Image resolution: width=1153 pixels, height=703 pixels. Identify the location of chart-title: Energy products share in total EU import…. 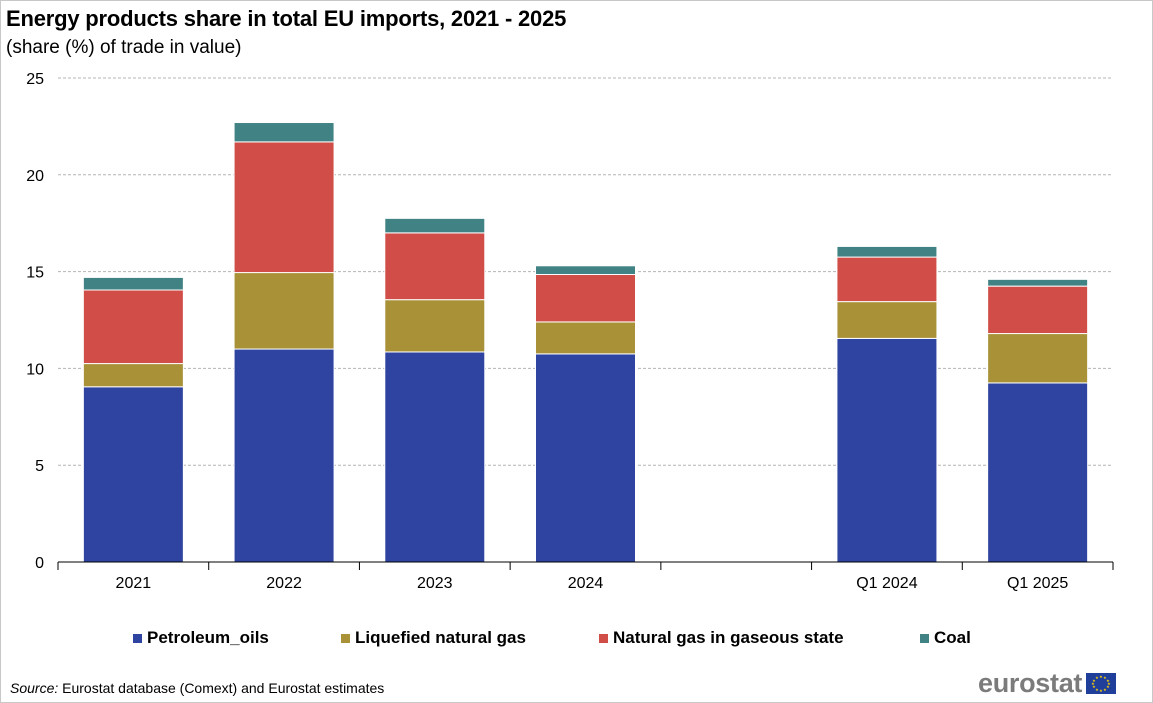
(286, 18).